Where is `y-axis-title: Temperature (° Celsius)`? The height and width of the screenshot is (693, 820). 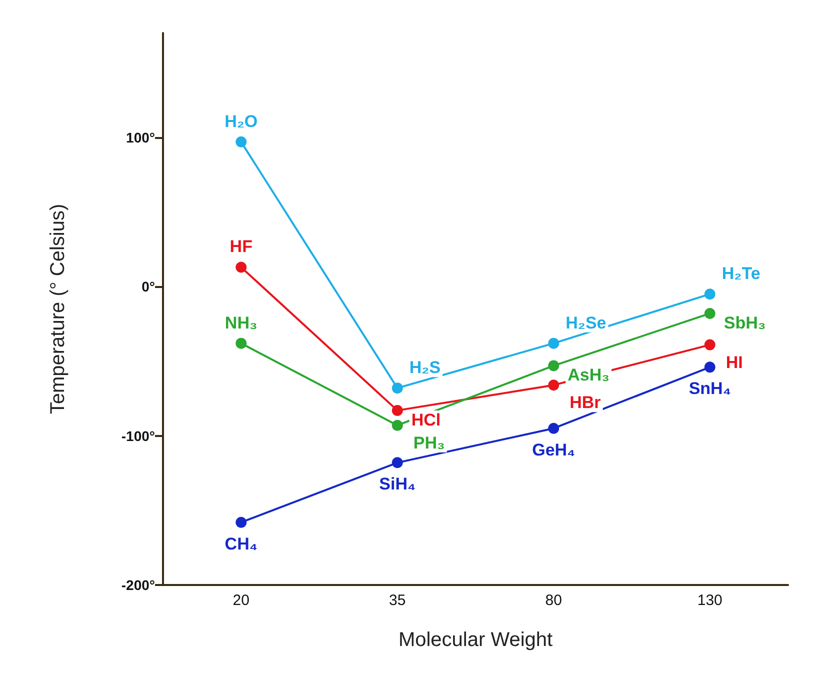 y-axis-title: Temperature (° Celsius) is located at coordinates (58, 309).